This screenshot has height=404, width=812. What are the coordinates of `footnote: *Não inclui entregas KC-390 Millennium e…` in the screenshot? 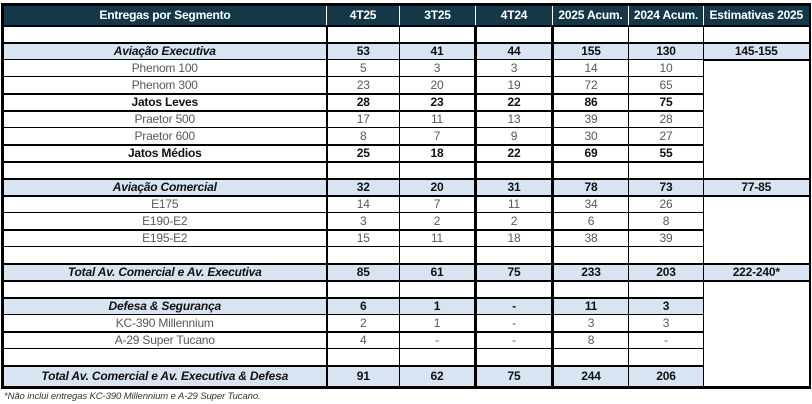 It's located at (132, 396).